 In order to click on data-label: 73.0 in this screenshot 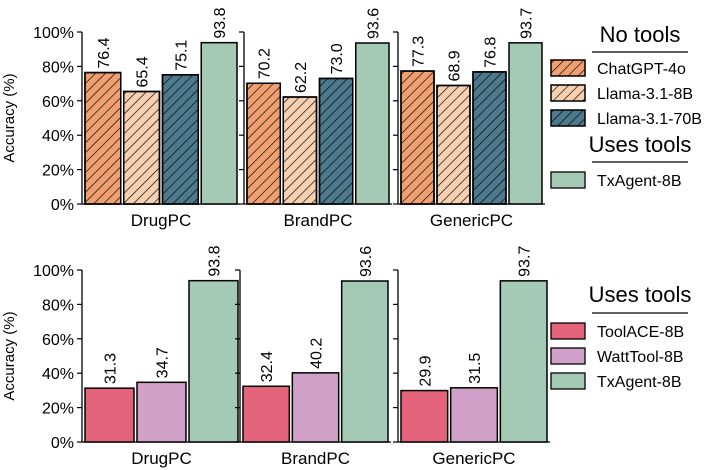, I will do `click(337, 58)`.